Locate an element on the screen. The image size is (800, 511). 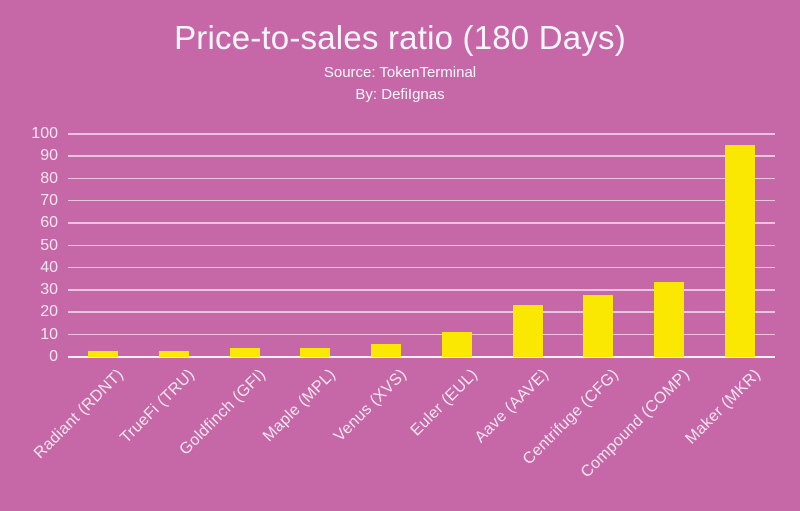
y-tick-label-70: 70 is located at coordinates (49, 200).